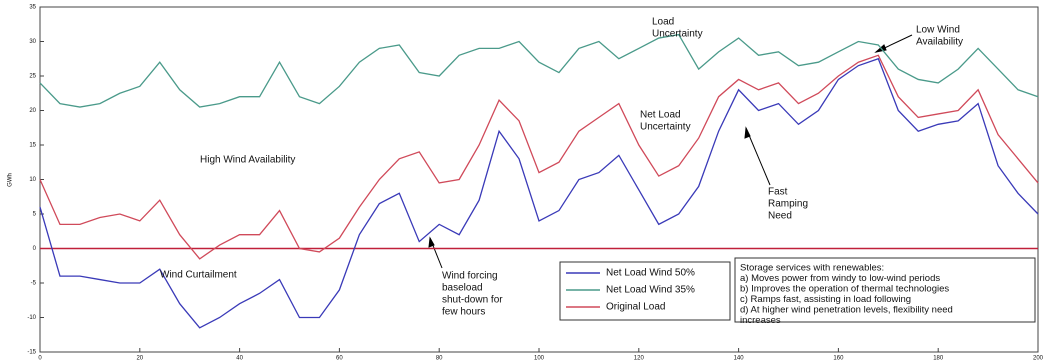  What do you see at coordinates (32, 111) in the screenshot?
I see `y-tick-label: 20` at bounding box center [32, 111].